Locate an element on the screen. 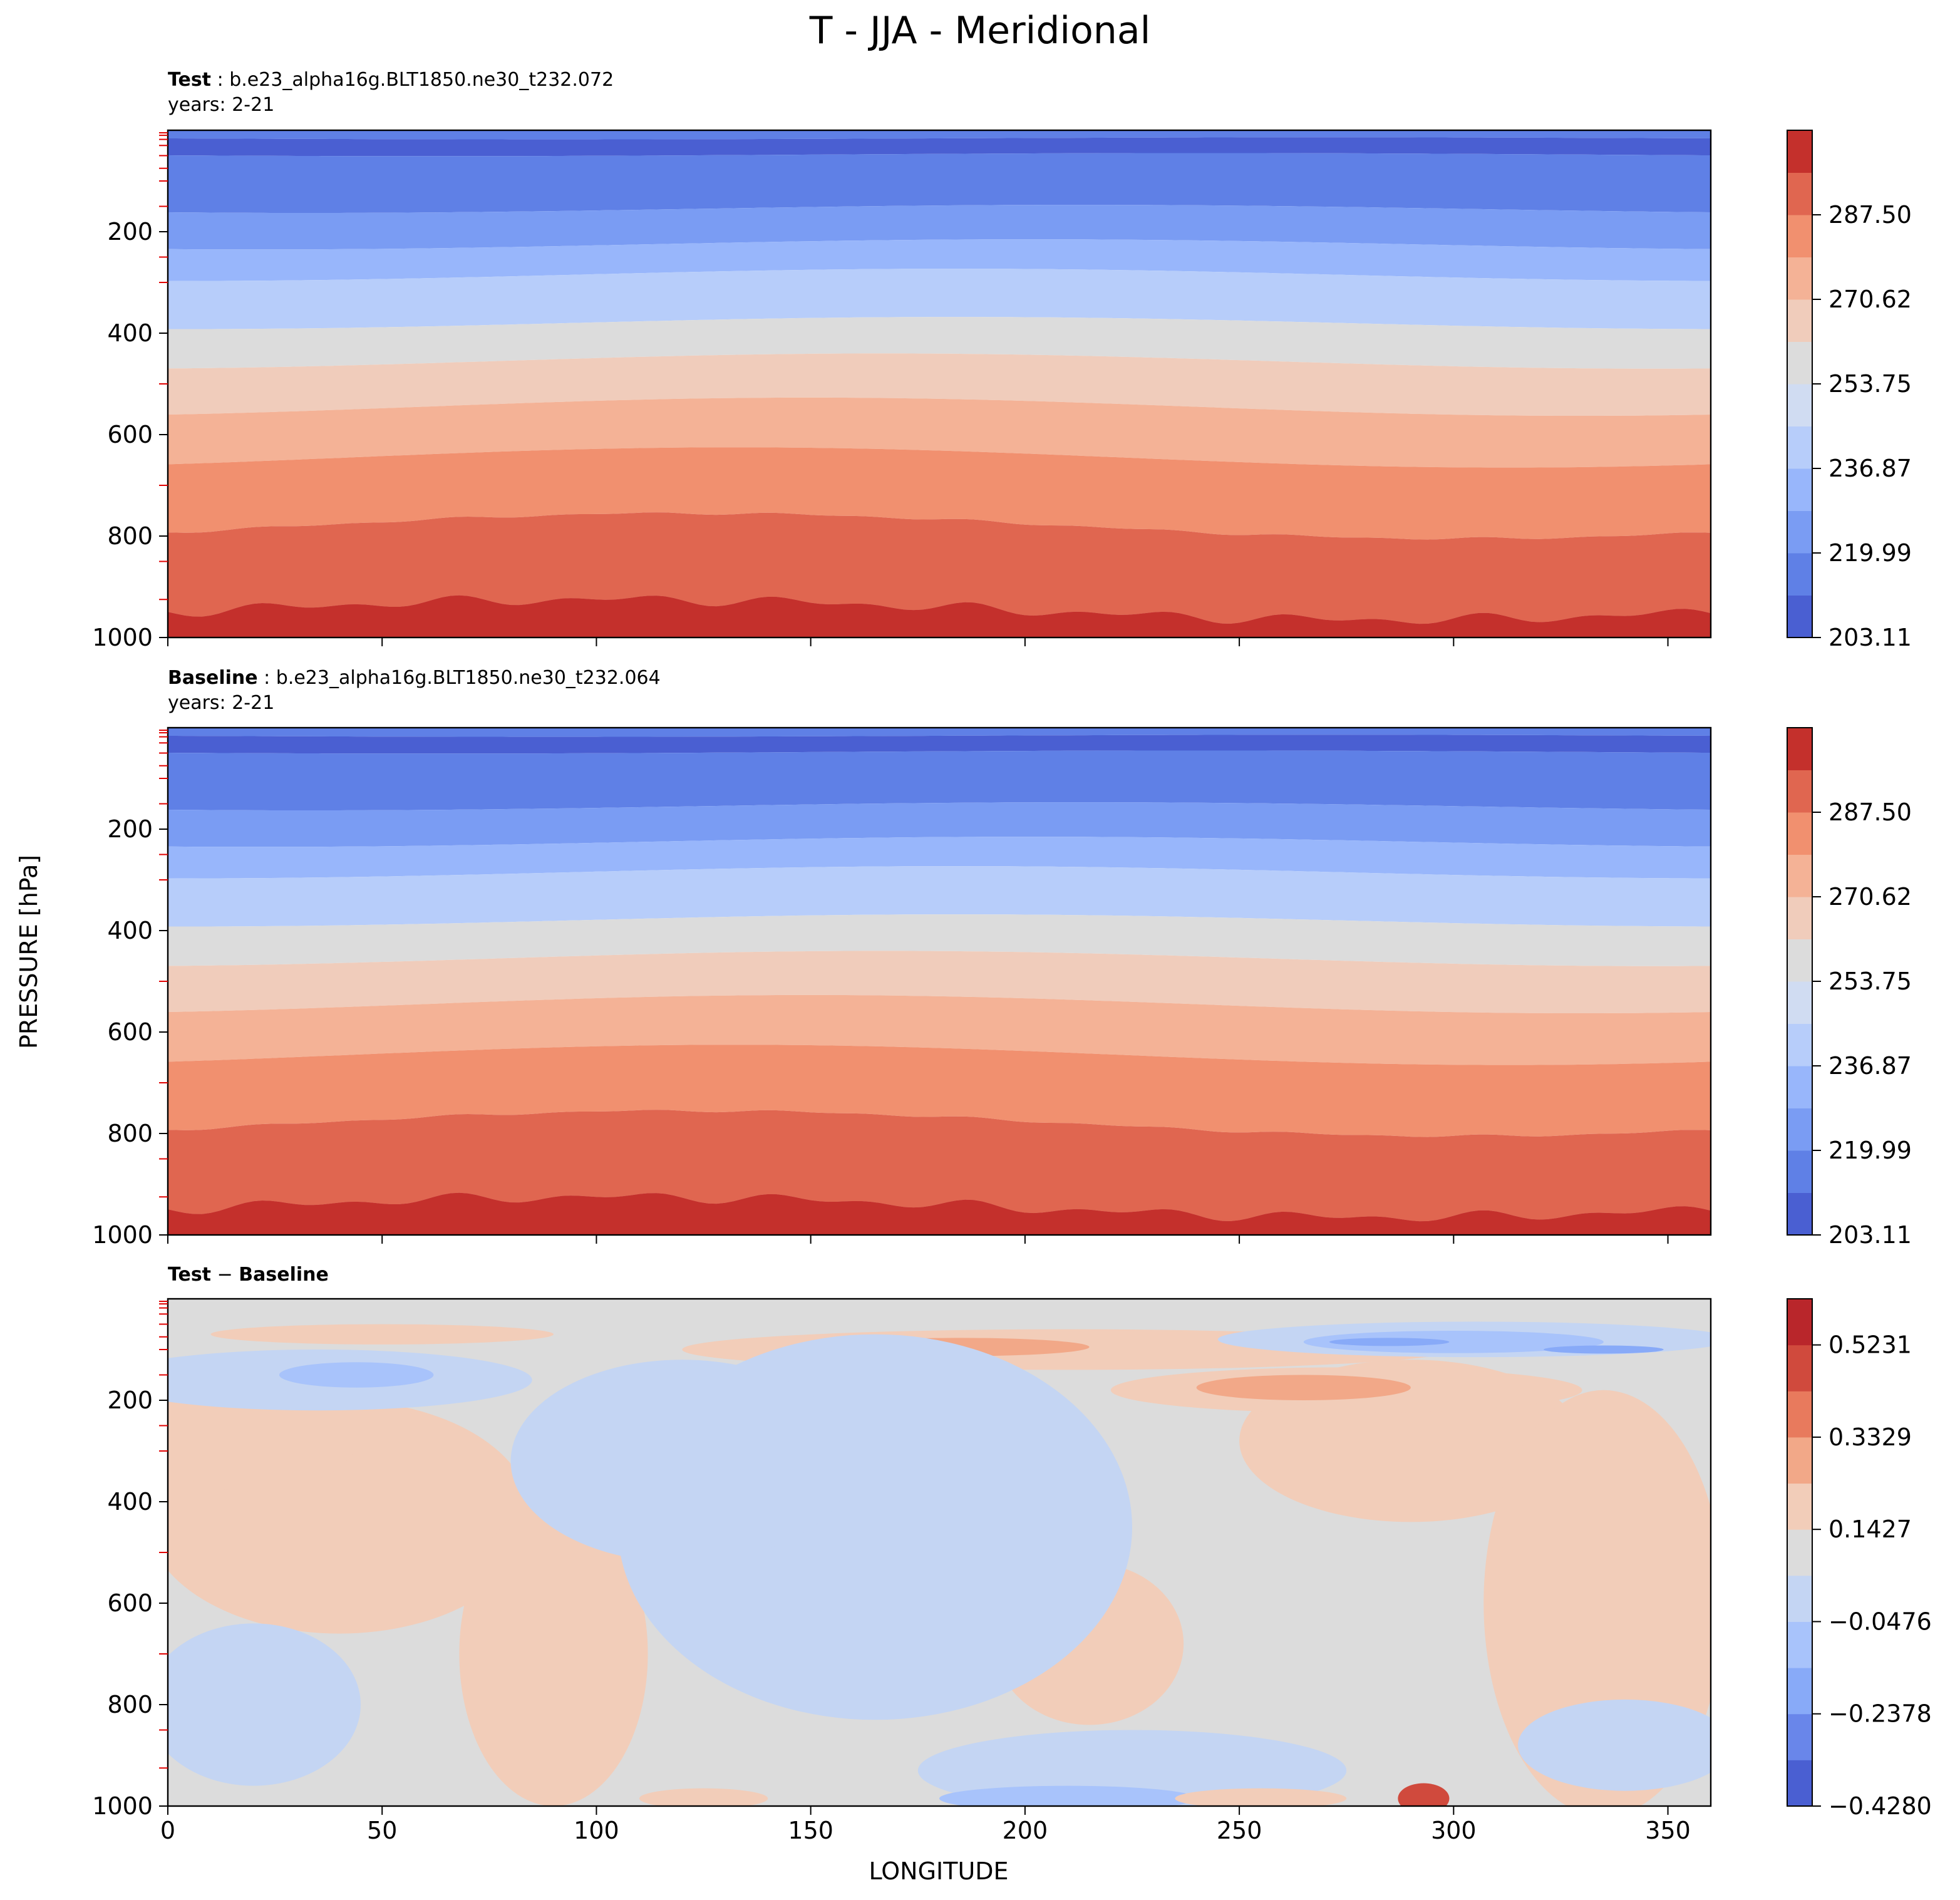  diff-label-baseline: Baseline is located at coordinates (284, 1275).